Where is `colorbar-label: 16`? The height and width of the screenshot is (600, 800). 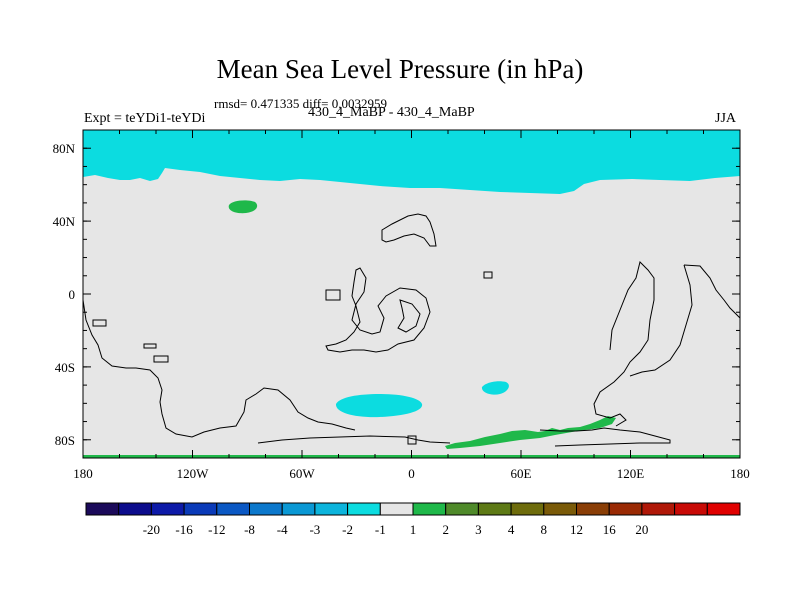
colorbar-label: 16 is located at coordinates (610, 529).